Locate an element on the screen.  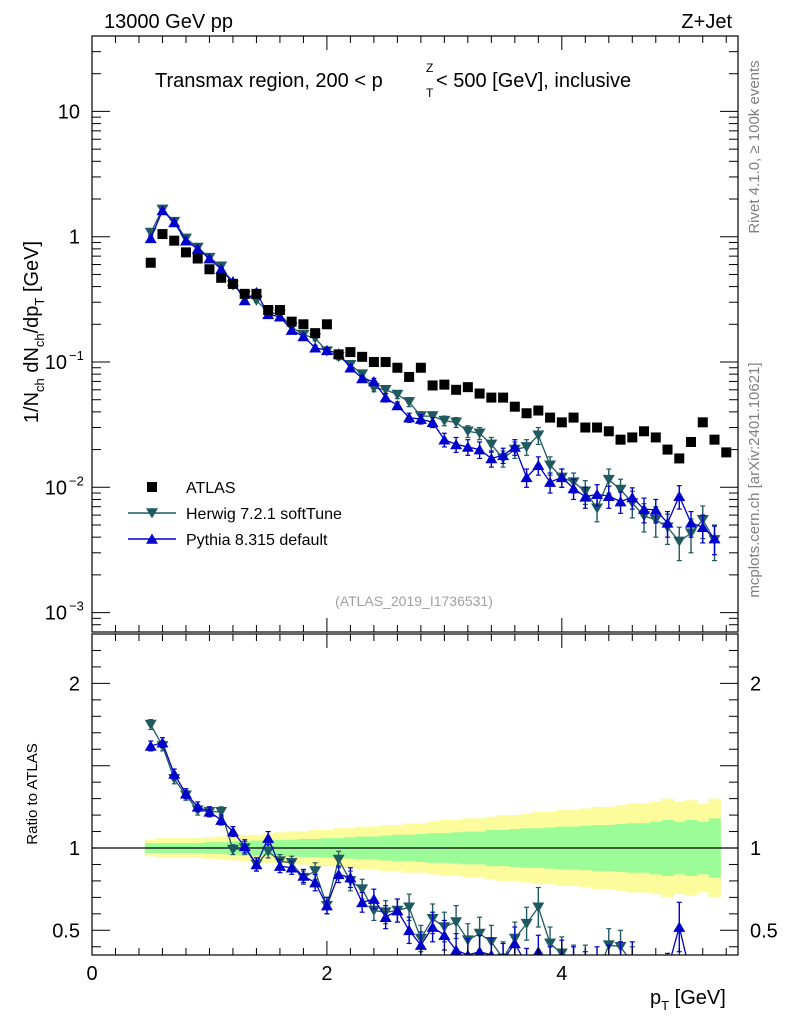
plot-title-sup: Z is located at coordinates (429, 68).